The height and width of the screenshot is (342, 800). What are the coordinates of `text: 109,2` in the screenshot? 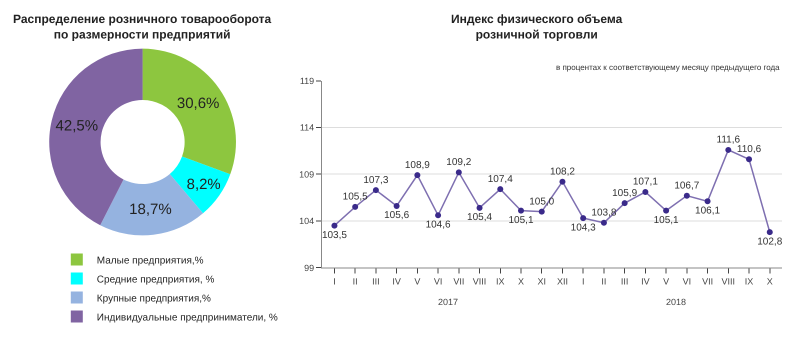 It's located at (459, 162).